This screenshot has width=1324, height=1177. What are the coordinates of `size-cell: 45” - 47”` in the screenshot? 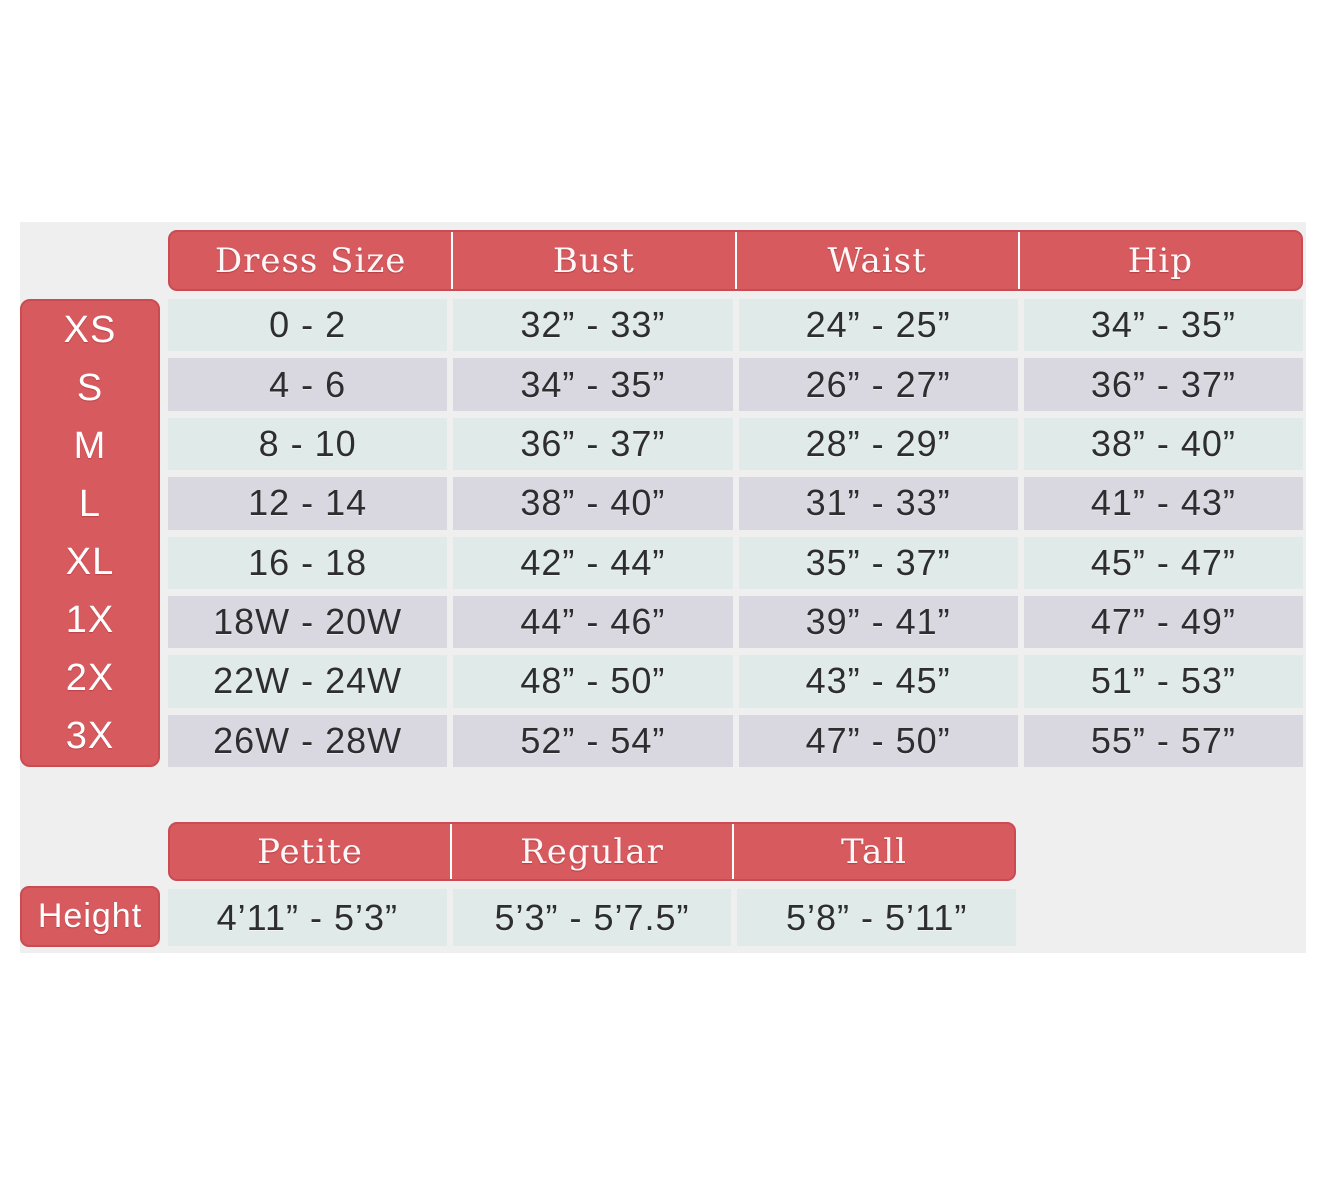 It's located at (1163, 562).